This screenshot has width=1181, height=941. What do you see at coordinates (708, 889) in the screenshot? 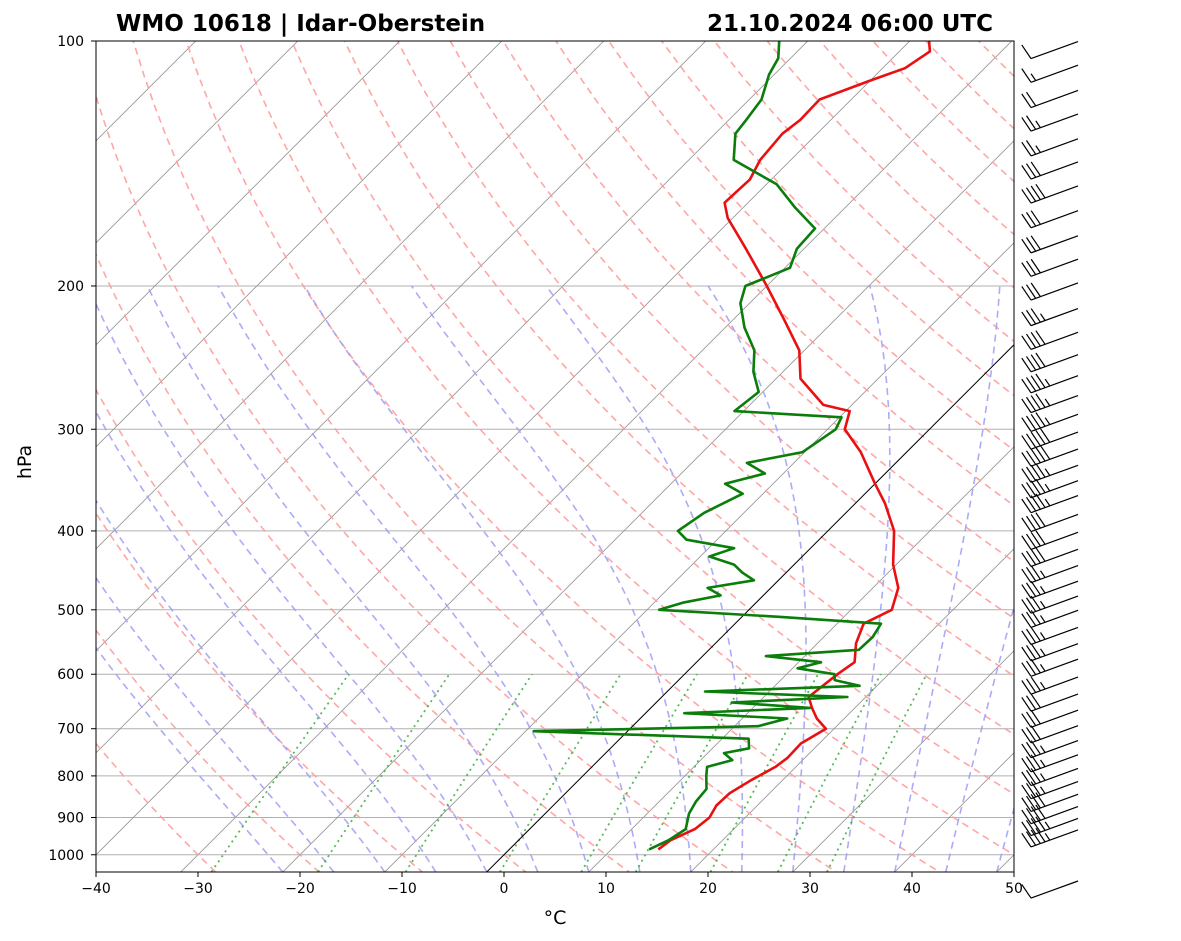
I see `x-tick-label: 20` at bounding box center [708, 889].